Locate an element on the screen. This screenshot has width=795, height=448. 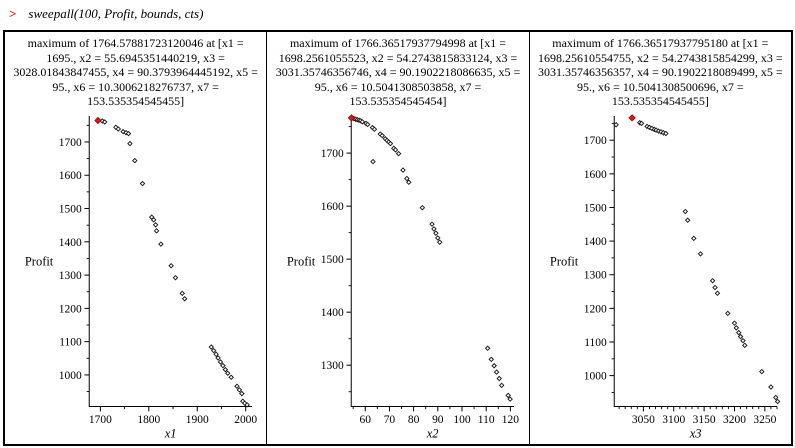
prompt-symbol: > is located at coordinates (13, 13).